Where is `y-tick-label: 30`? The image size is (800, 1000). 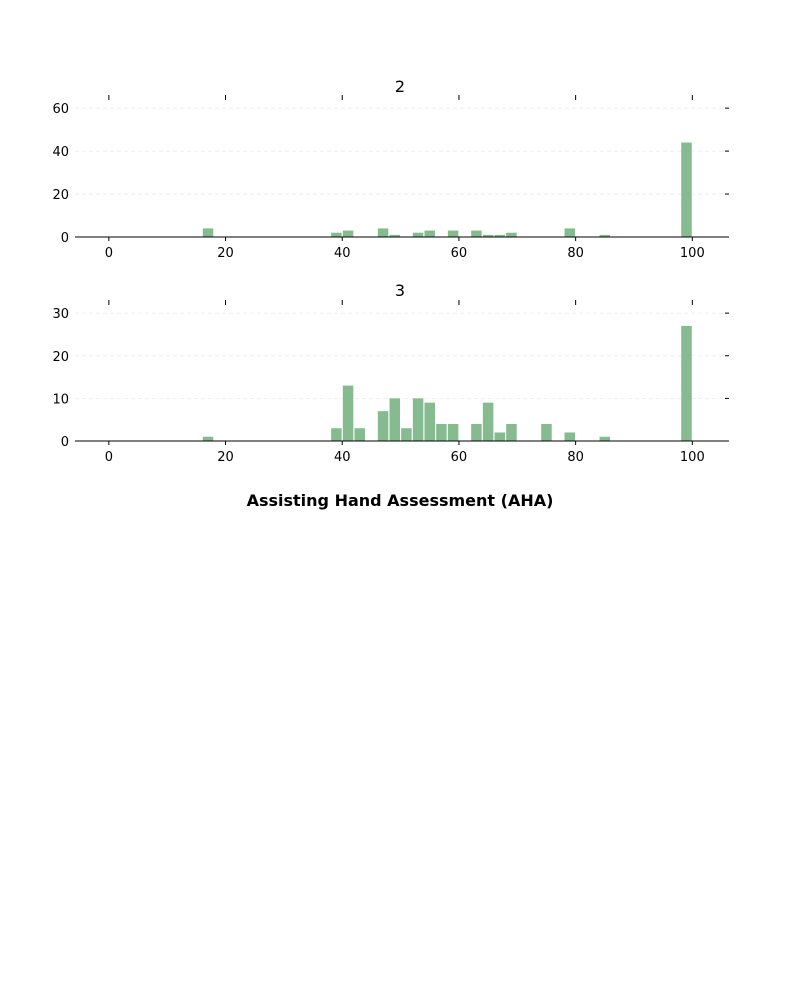
y-tick-label: 30 is located at coordinates (60, 314).